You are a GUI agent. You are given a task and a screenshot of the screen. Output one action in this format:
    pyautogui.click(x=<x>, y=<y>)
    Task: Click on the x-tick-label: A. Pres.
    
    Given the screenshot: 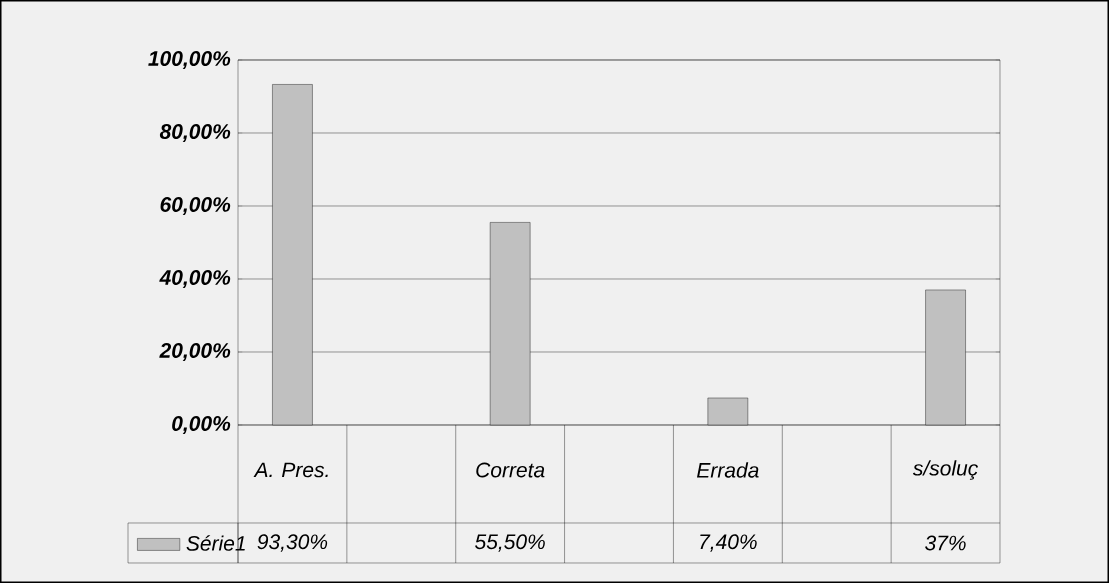 What is the action you would take?
    pyautogui.click(x=290, y=470)
    